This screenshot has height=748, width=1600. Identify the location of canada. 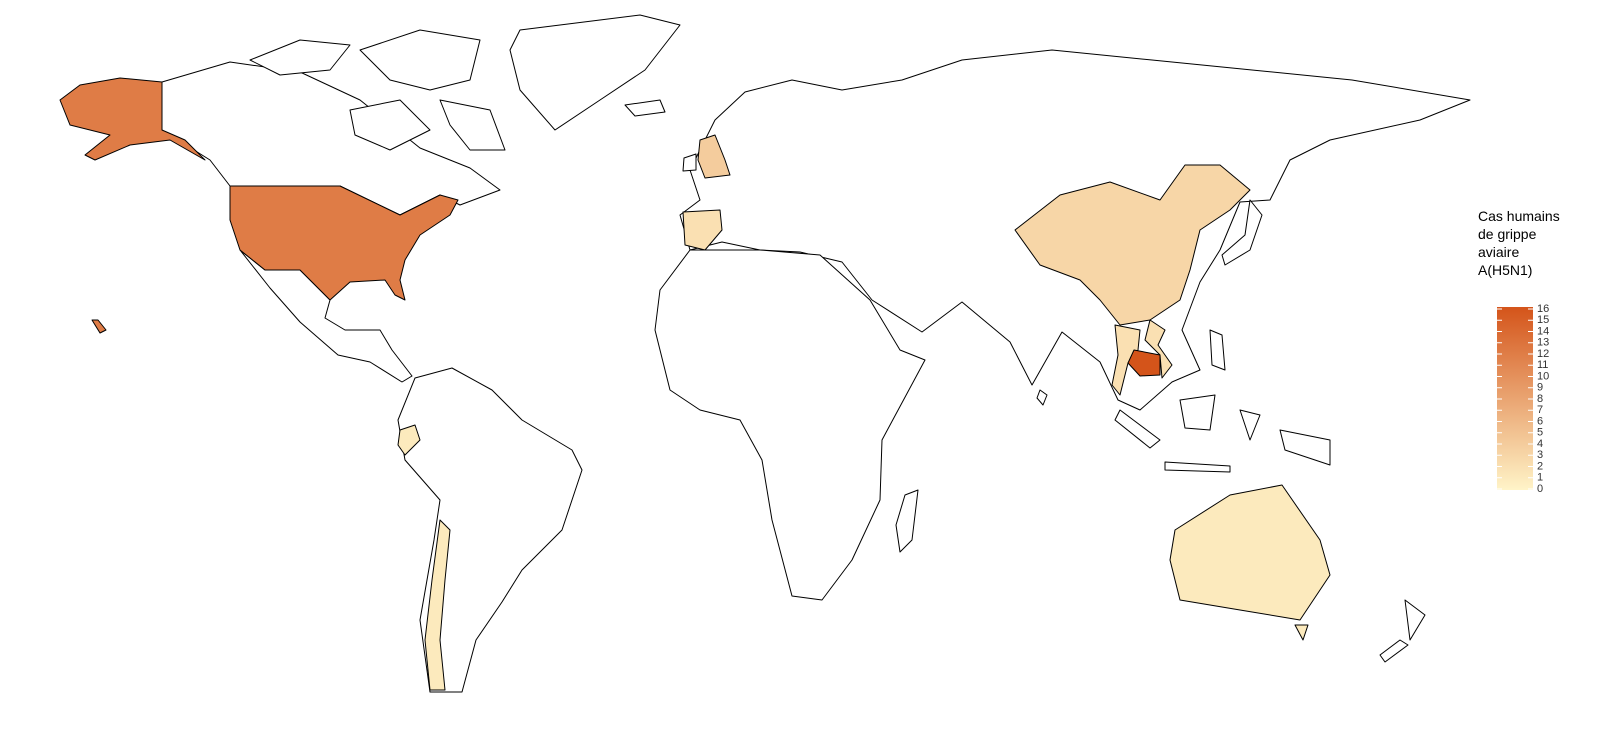
(331, 138).